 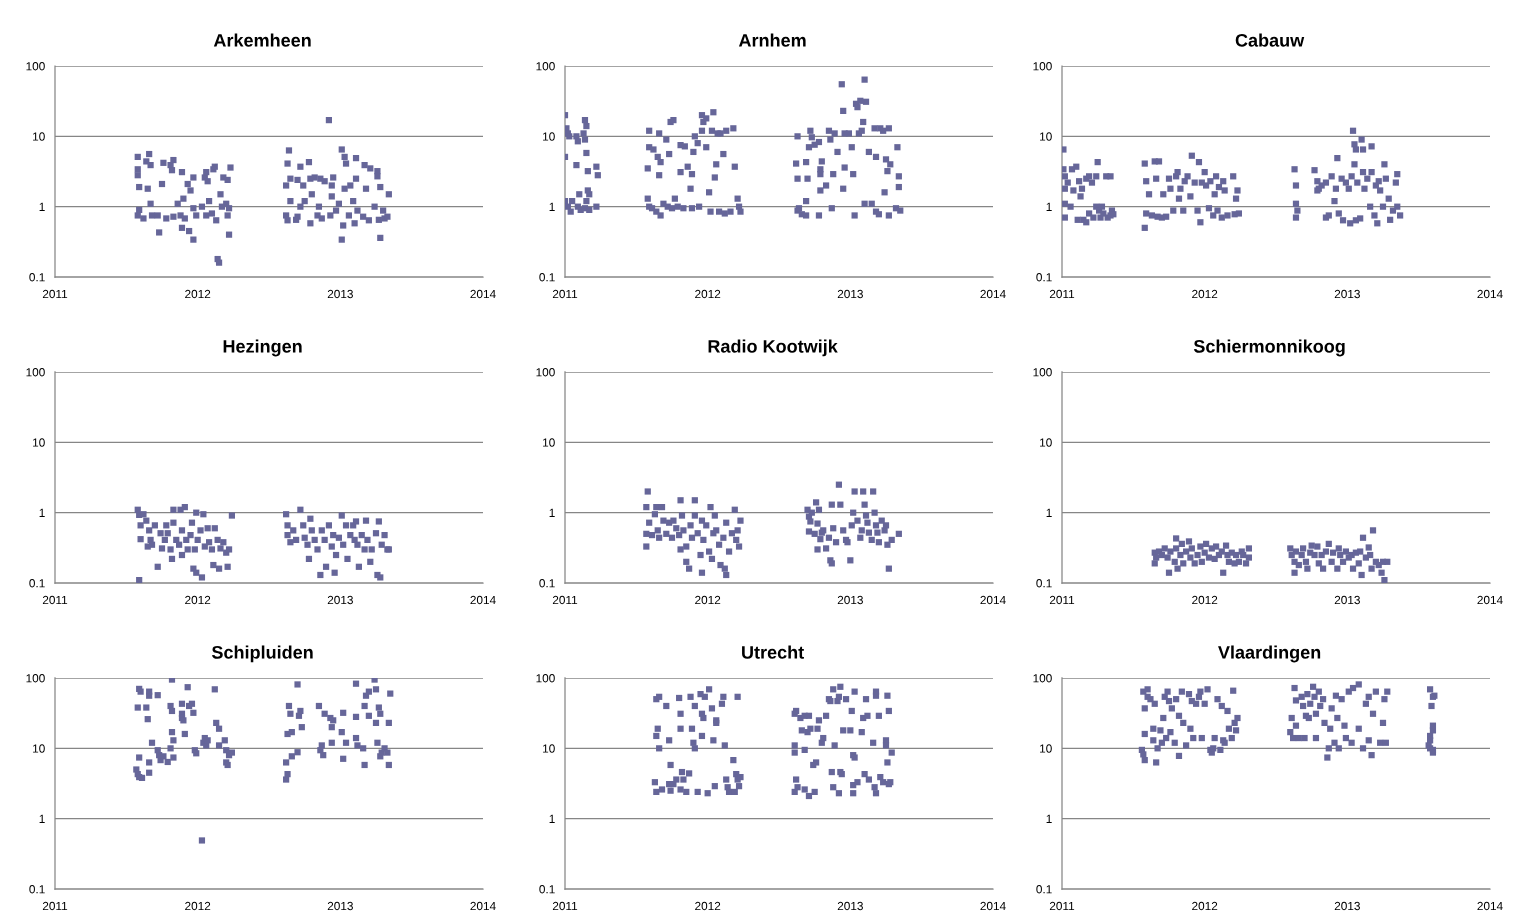 I want to click on chart-title: Cabauw, so click(x=1270, y=40).